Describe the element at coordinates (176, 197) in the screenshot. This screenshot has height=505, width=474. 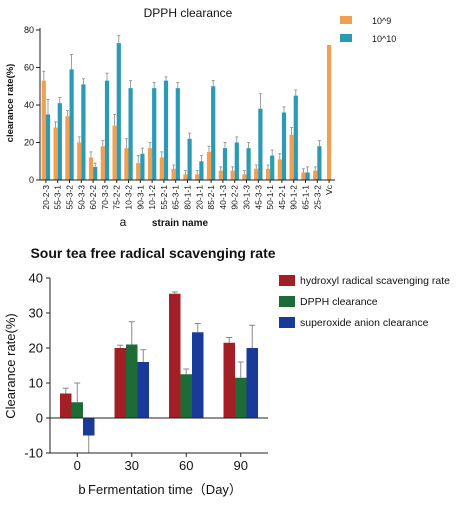
I see `chart-a-xtick-label: 65-3-1` at that location.